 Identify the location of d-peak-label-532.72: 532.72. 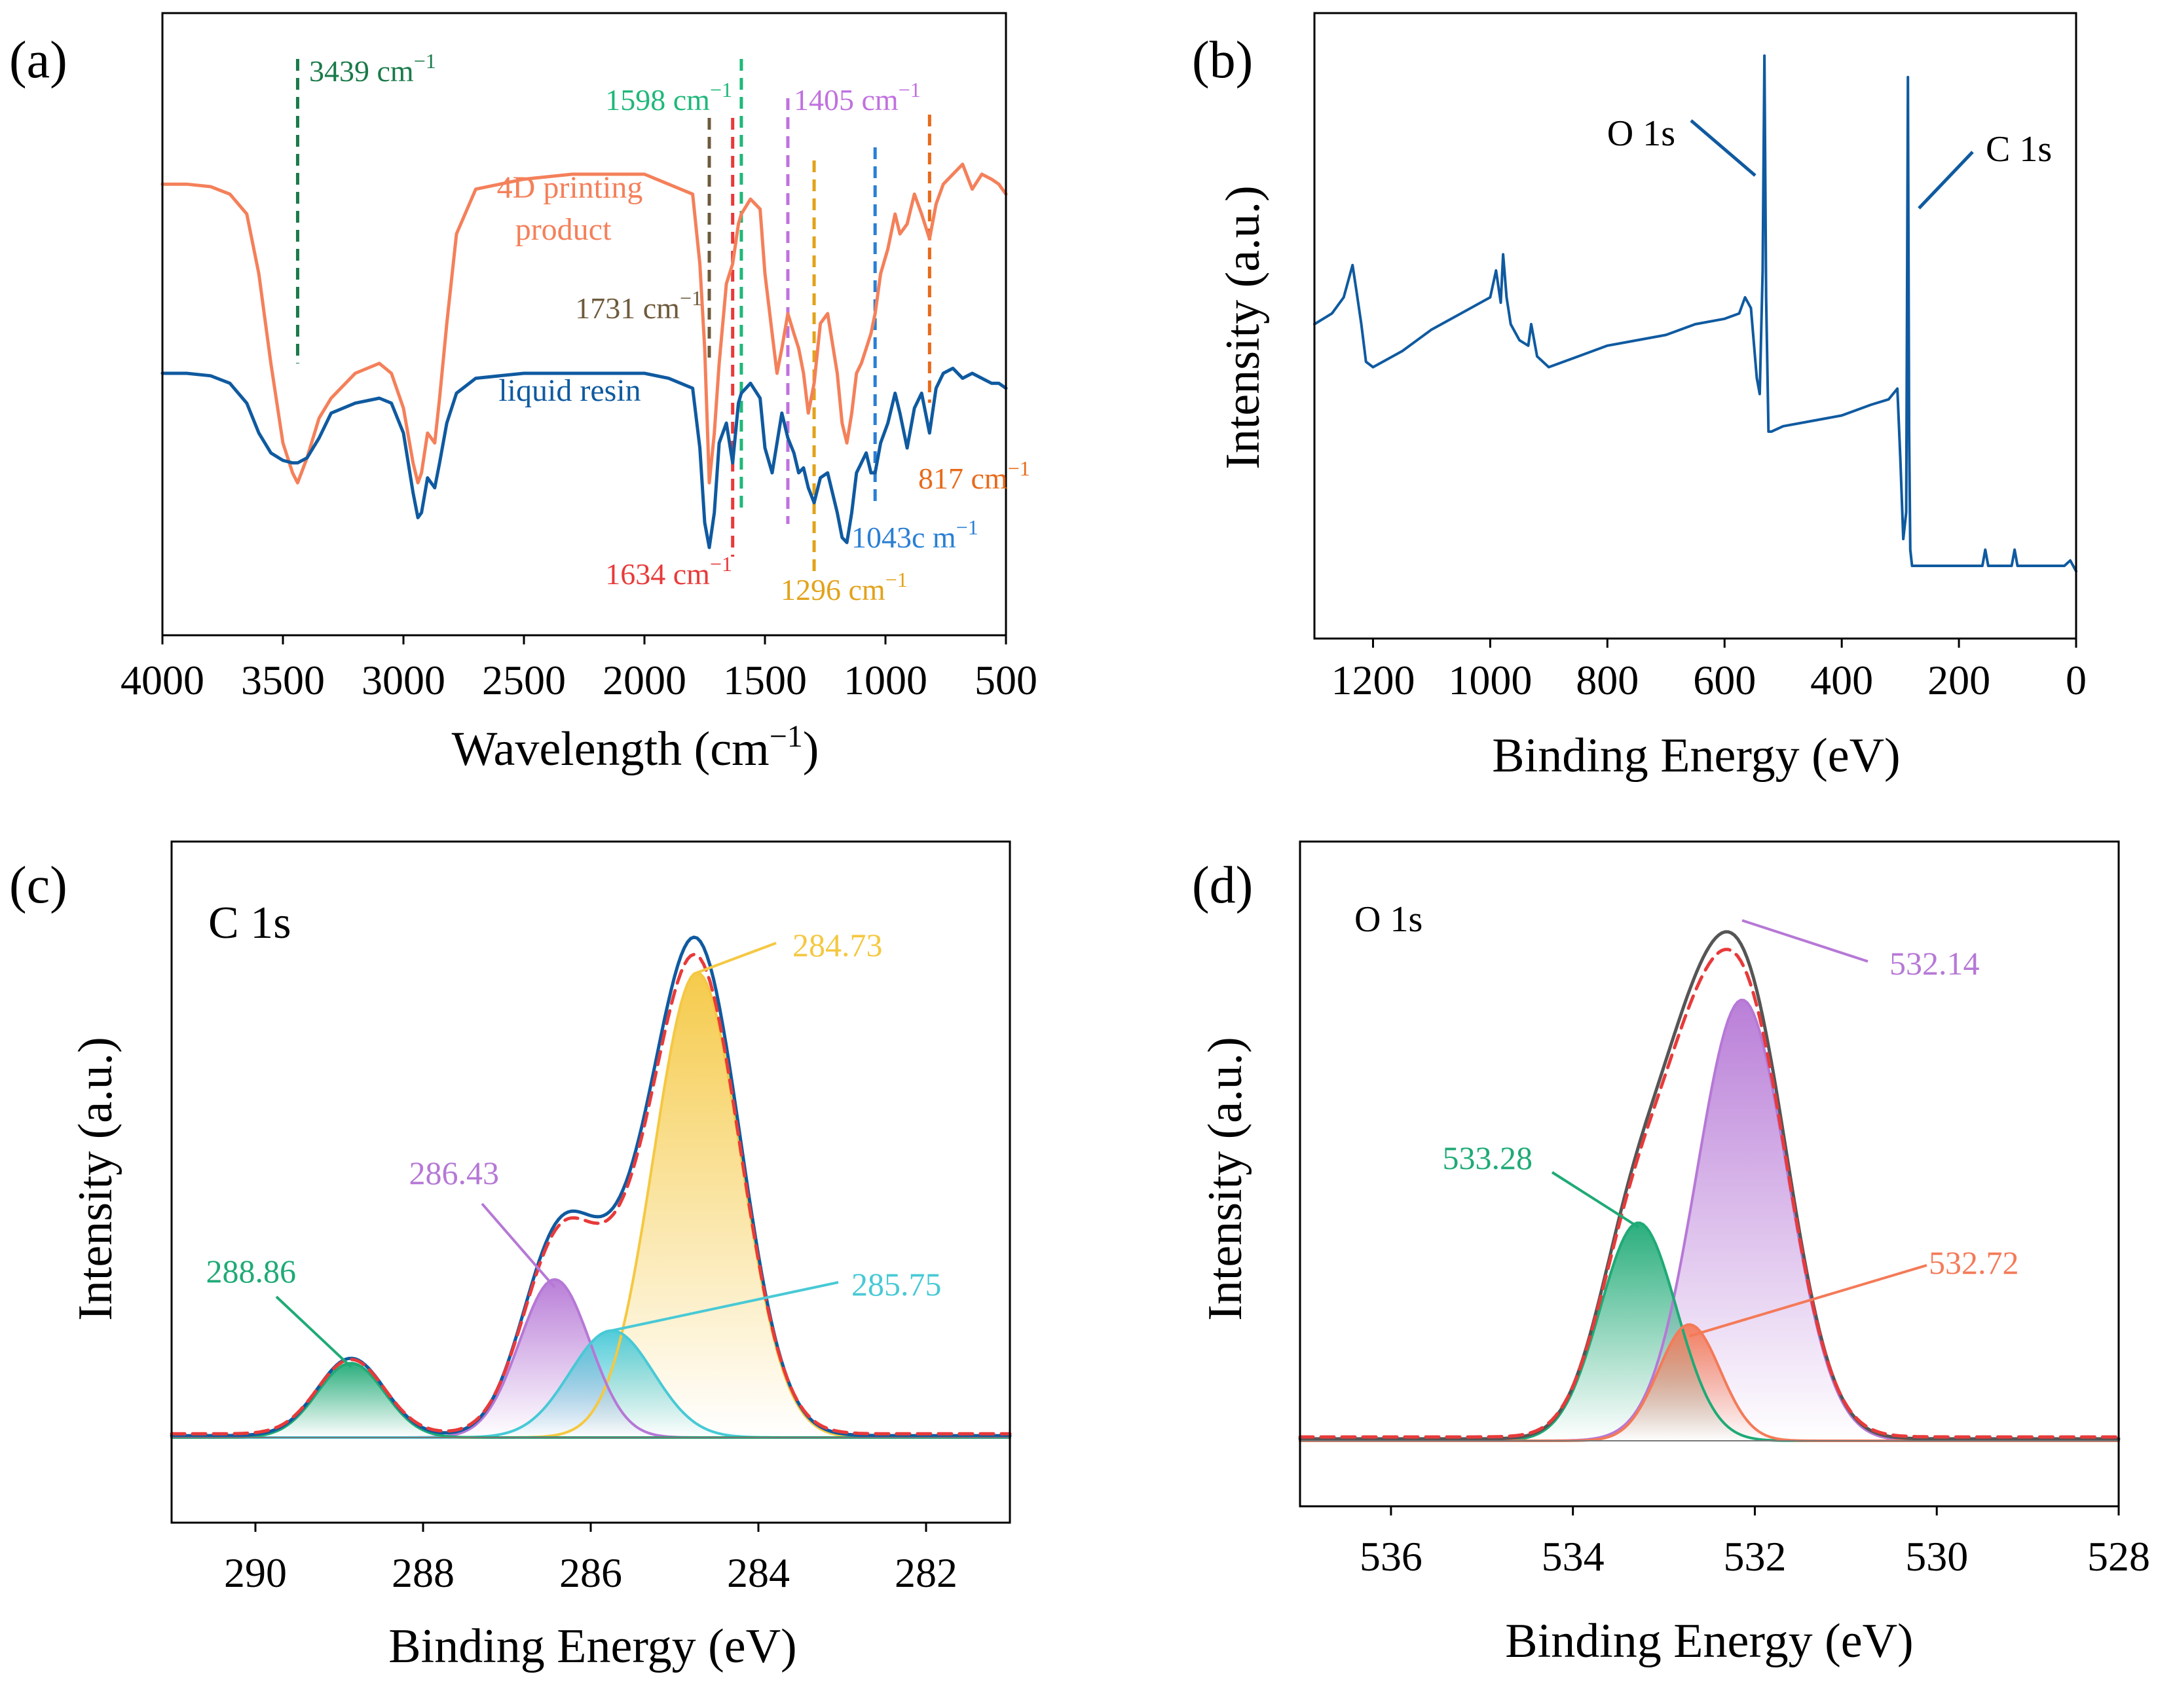
(1974, 1262).